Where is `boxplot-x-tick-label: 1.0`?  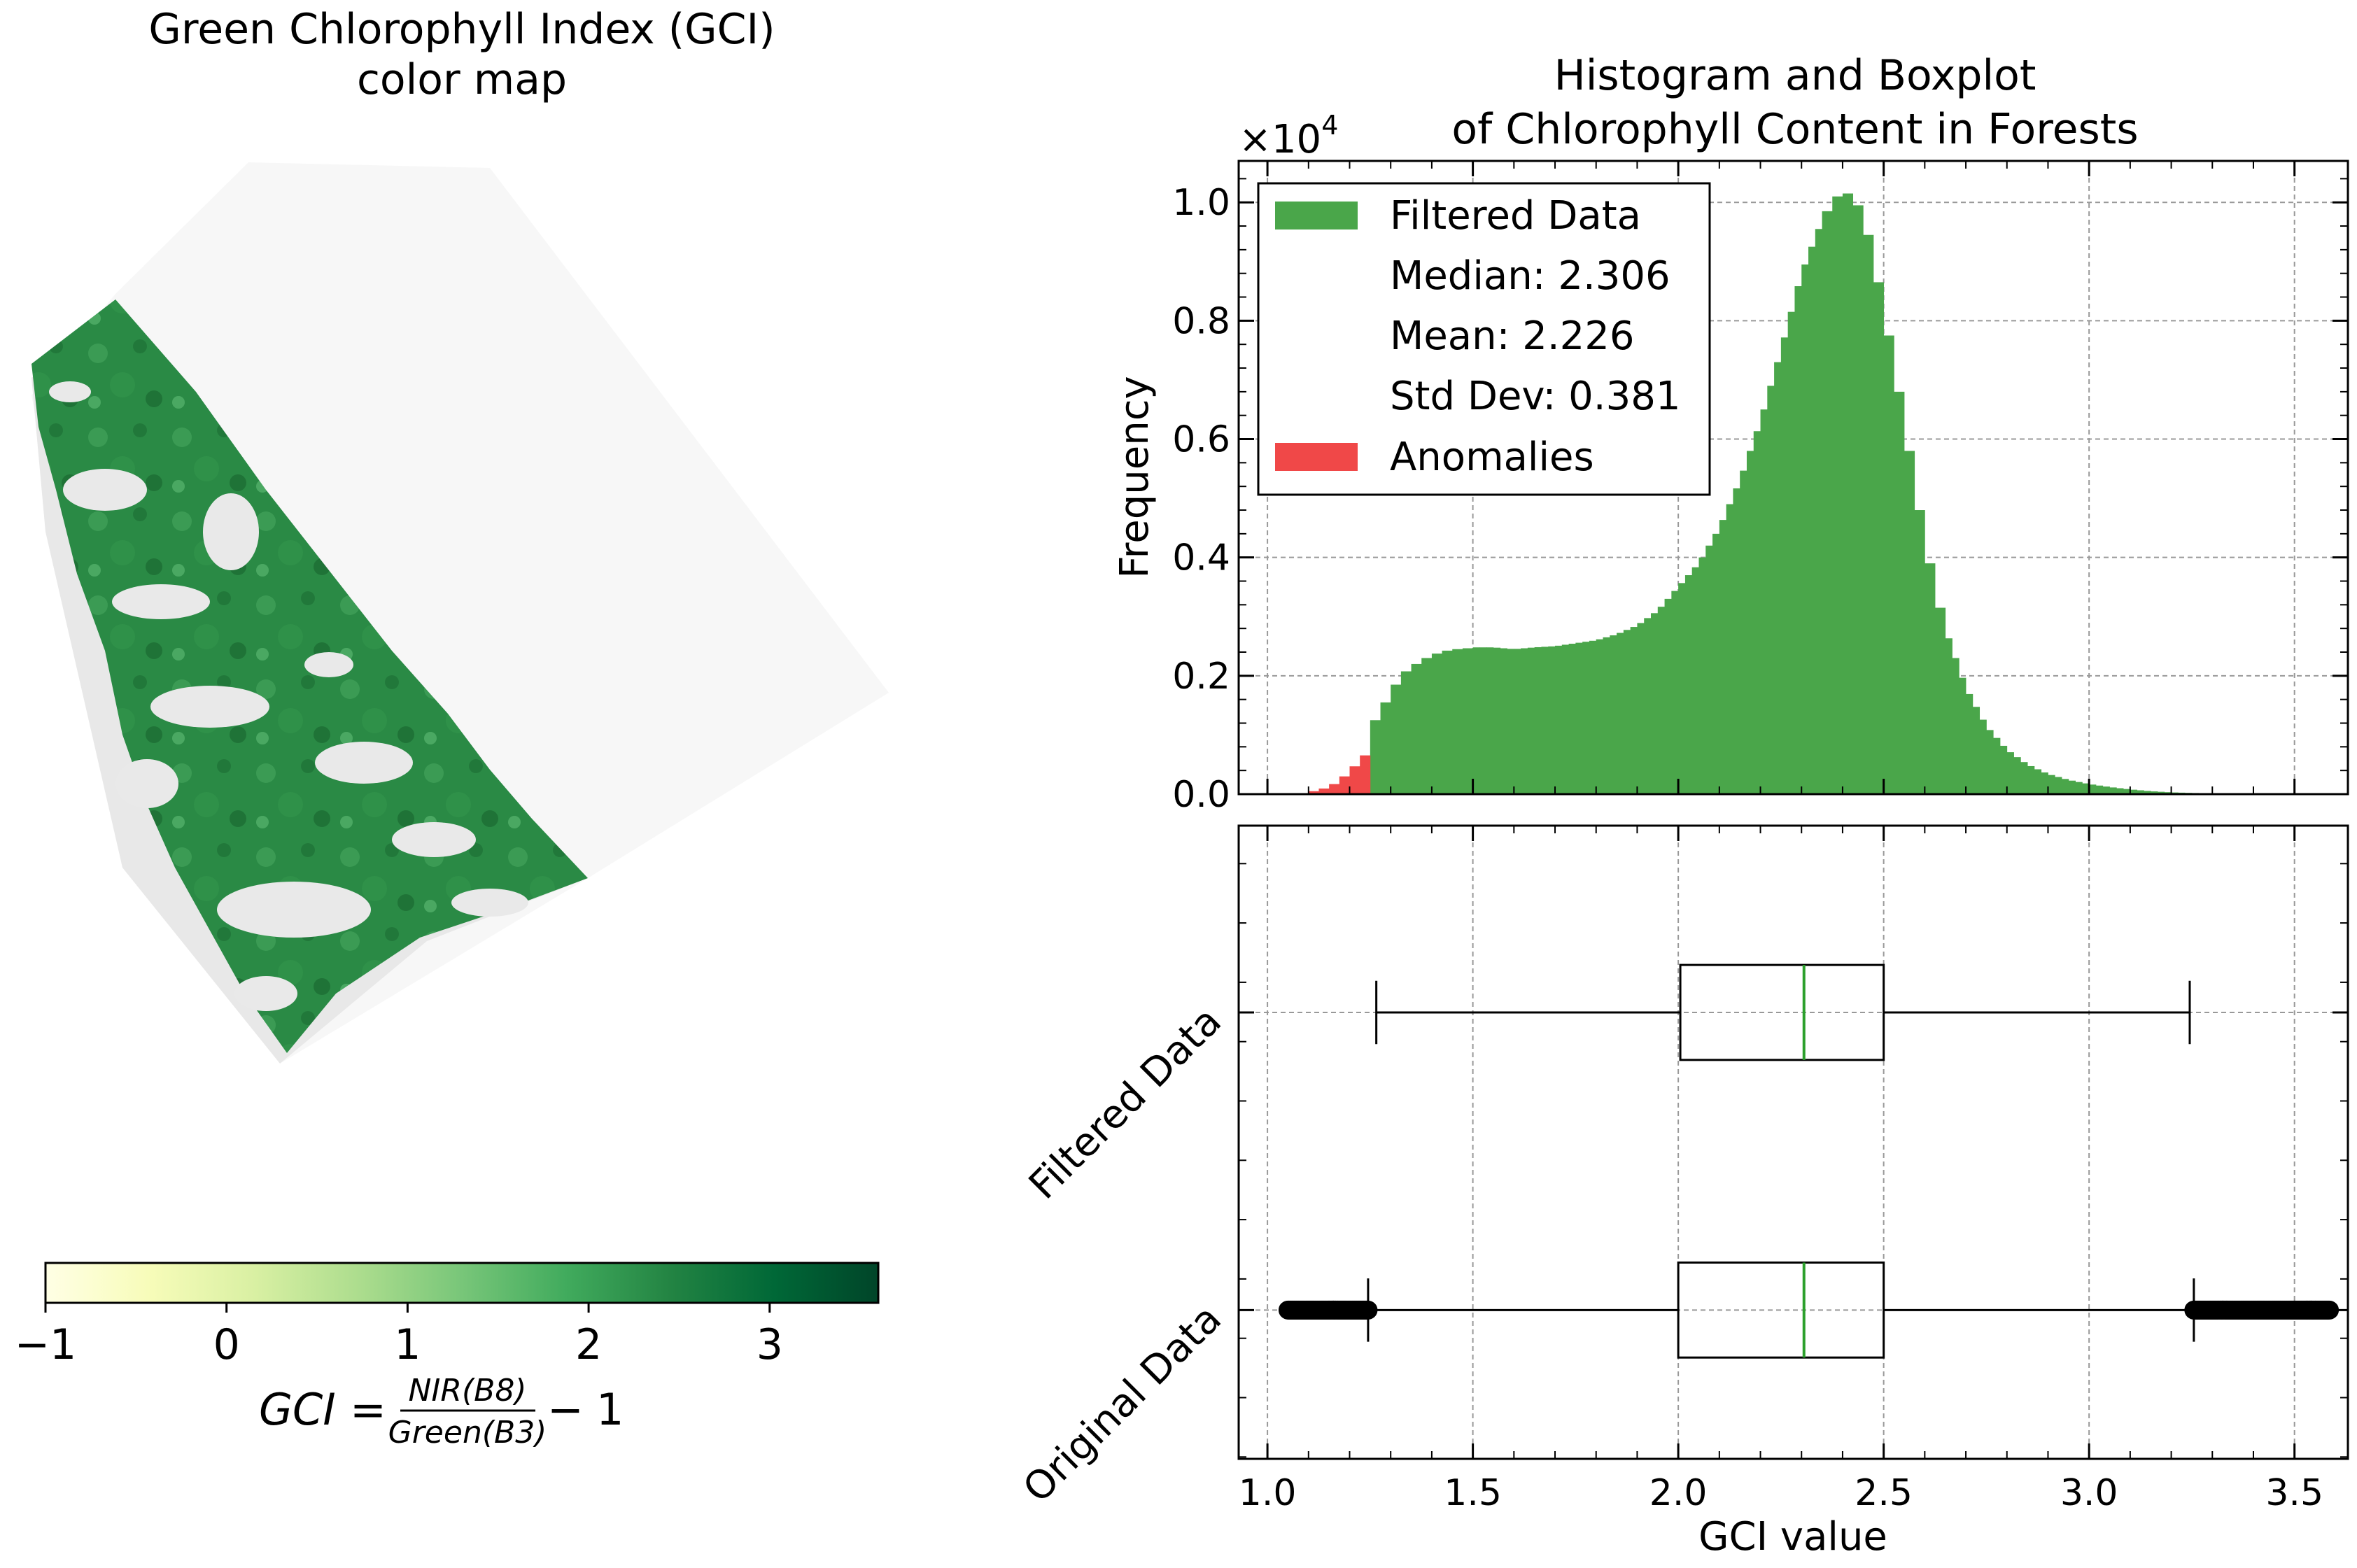
boxplot-x-tick-label: 1.0 is located at coordinates (1268, 1493).